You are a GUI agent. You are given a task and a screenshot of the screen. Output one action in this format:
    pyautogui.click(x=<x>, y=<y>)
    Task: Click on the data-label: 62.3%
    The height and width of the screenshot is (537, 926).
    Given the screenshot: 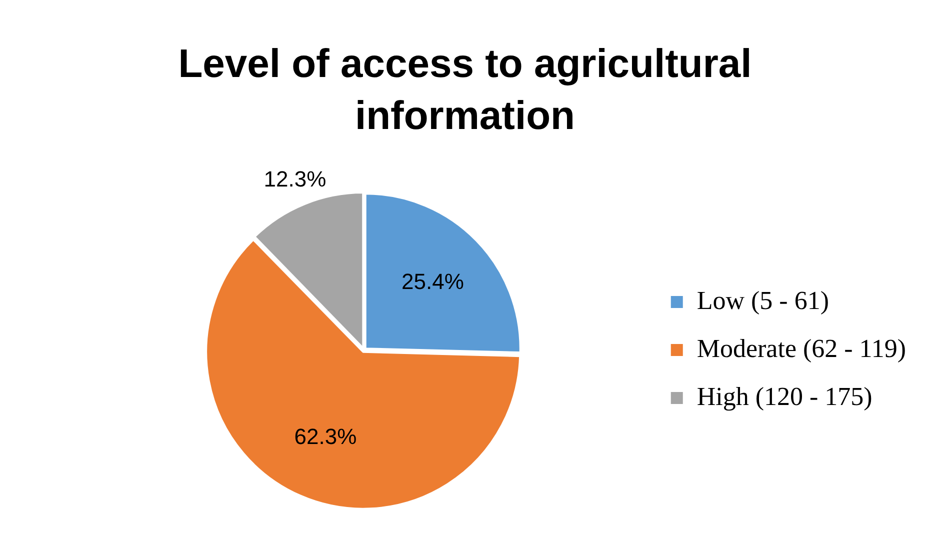 What is the action you would take?
    pyautogui.click(x=325, y=437)
    